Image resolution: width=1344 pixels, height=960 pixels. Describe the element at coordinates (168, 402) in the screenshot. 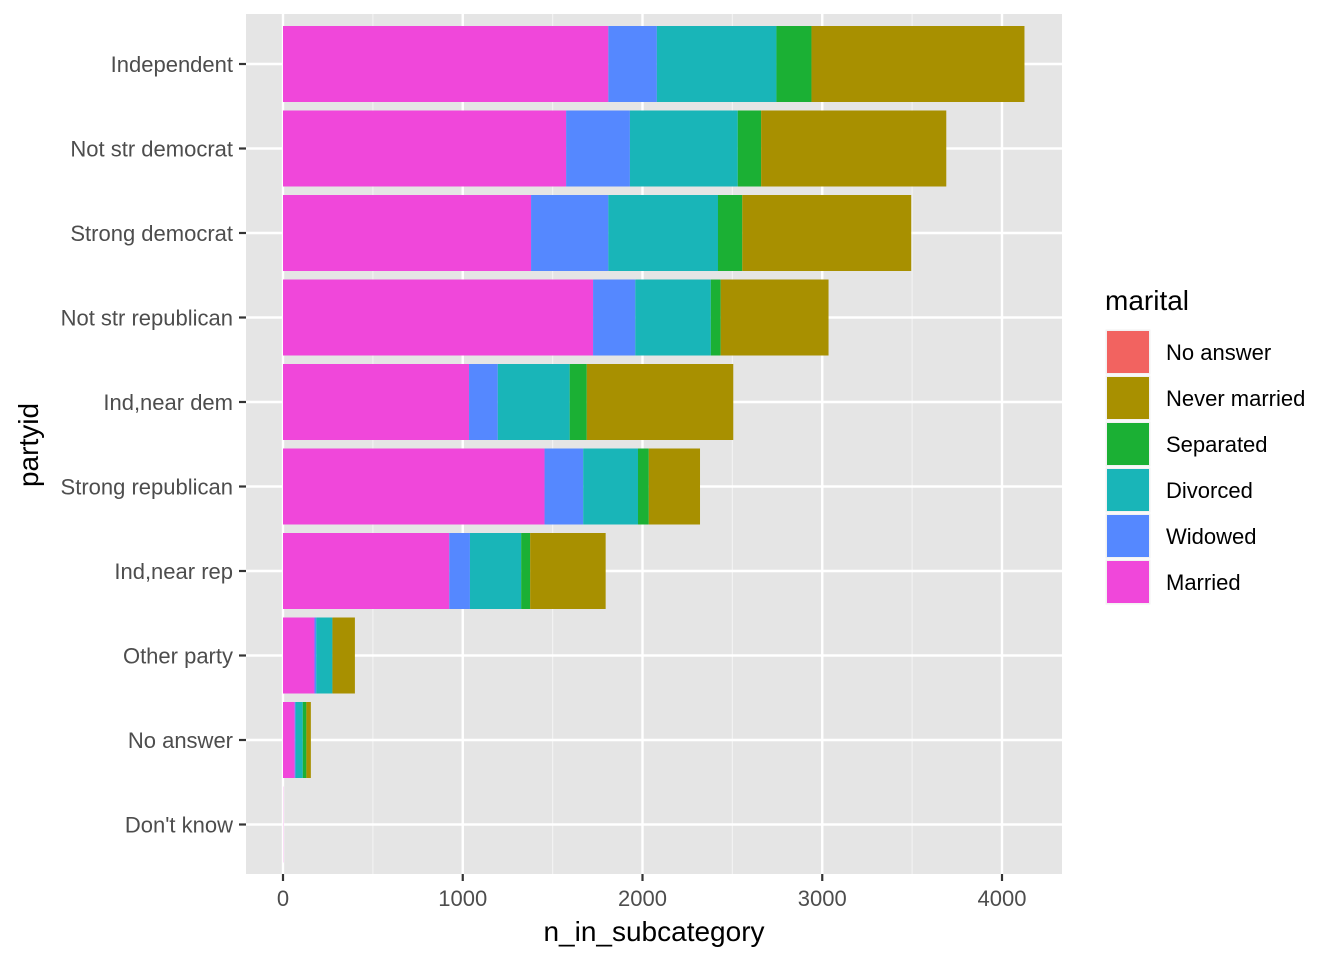

I see `y-tick-label: Ind,near dem` at that location.